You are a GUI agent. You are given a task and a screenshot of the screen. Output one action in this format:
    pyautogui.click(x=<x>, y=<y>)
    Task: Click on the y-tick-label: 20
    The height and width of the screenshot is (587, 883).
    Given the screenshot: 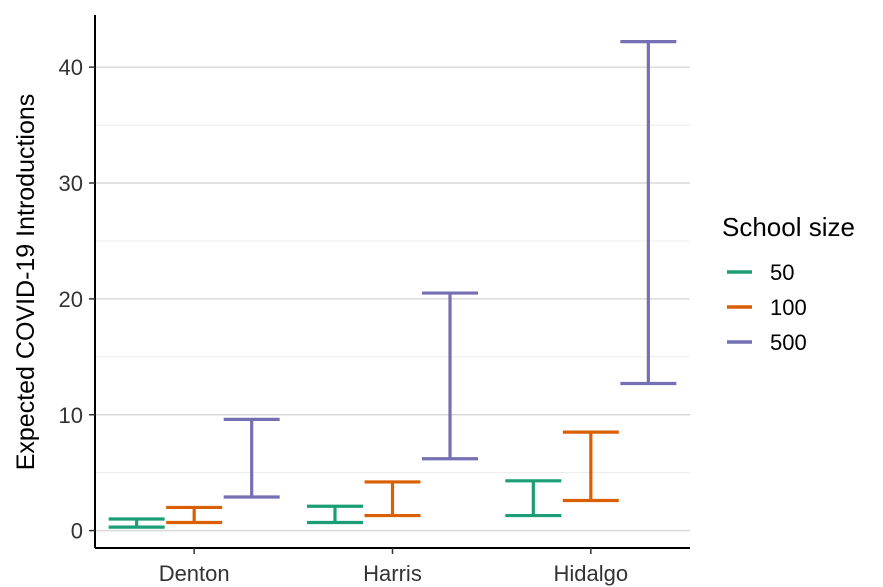 What is the action you would take?
    pyautogui.click(x=71, y=299)
    